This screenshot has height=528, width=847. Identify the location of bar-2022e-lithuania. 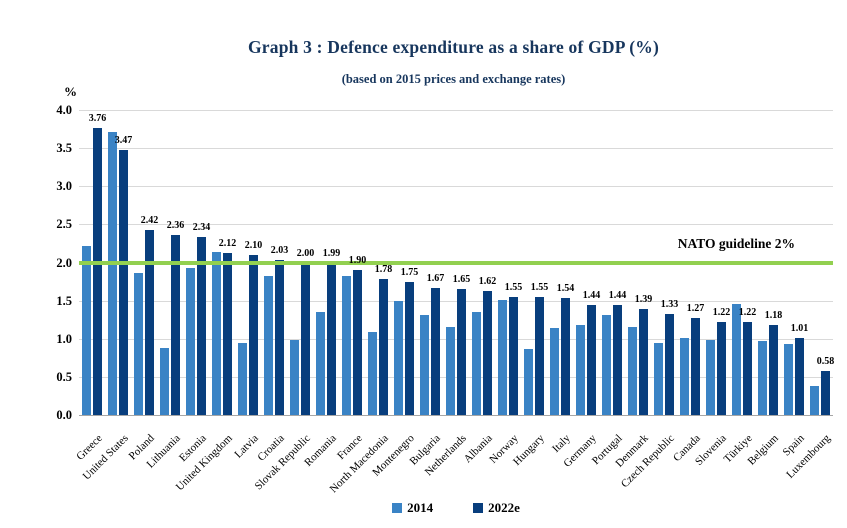
(175, 325).